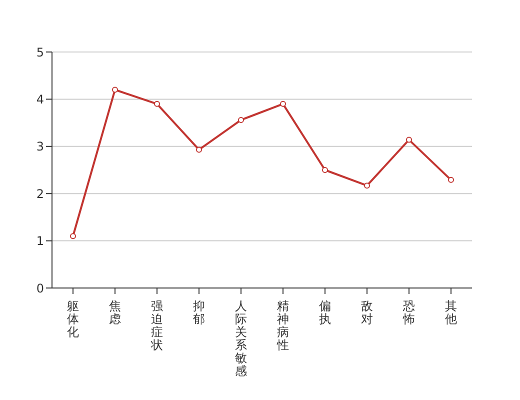 The height and width of the screenshot is (400, 520). I want to click on x-tick-label: 人际关系敏感, so click(241, 338).